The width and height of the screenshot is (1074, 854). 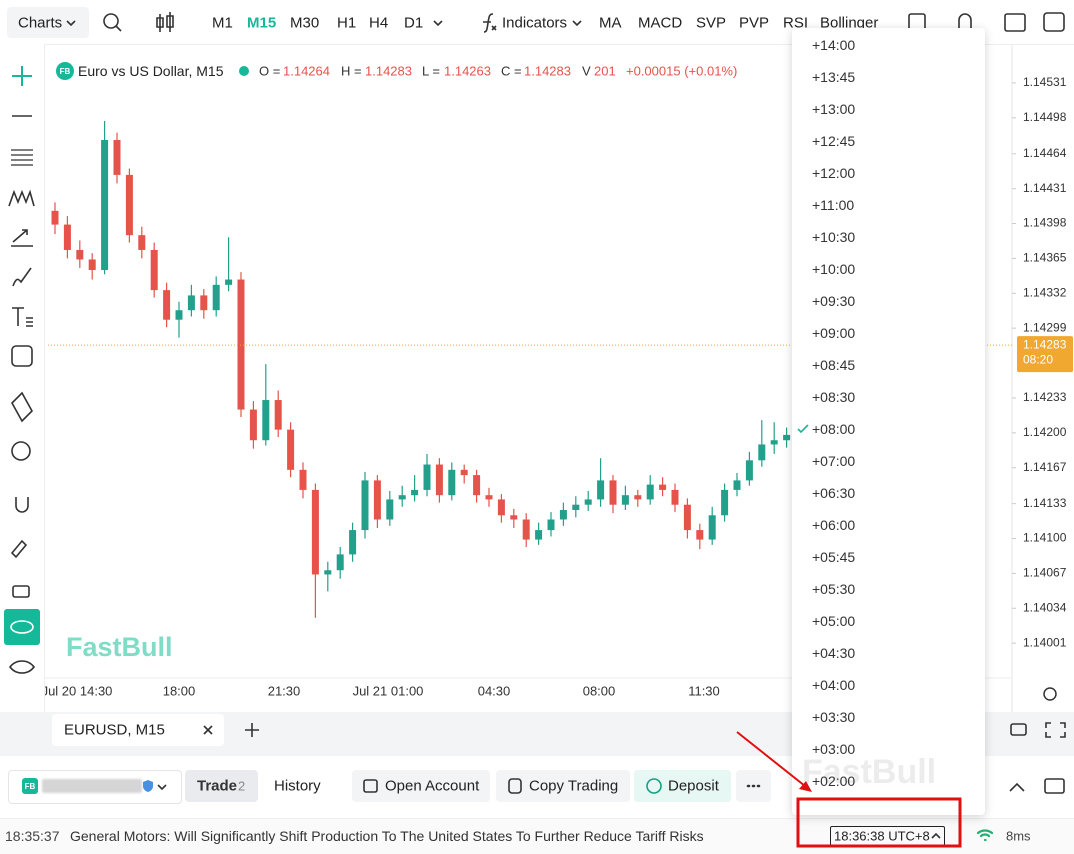 What do you see at coordinates (704, 690) in the screenshot?
I see `x-tick-label: 11:30` at bounding box center [704, 690].